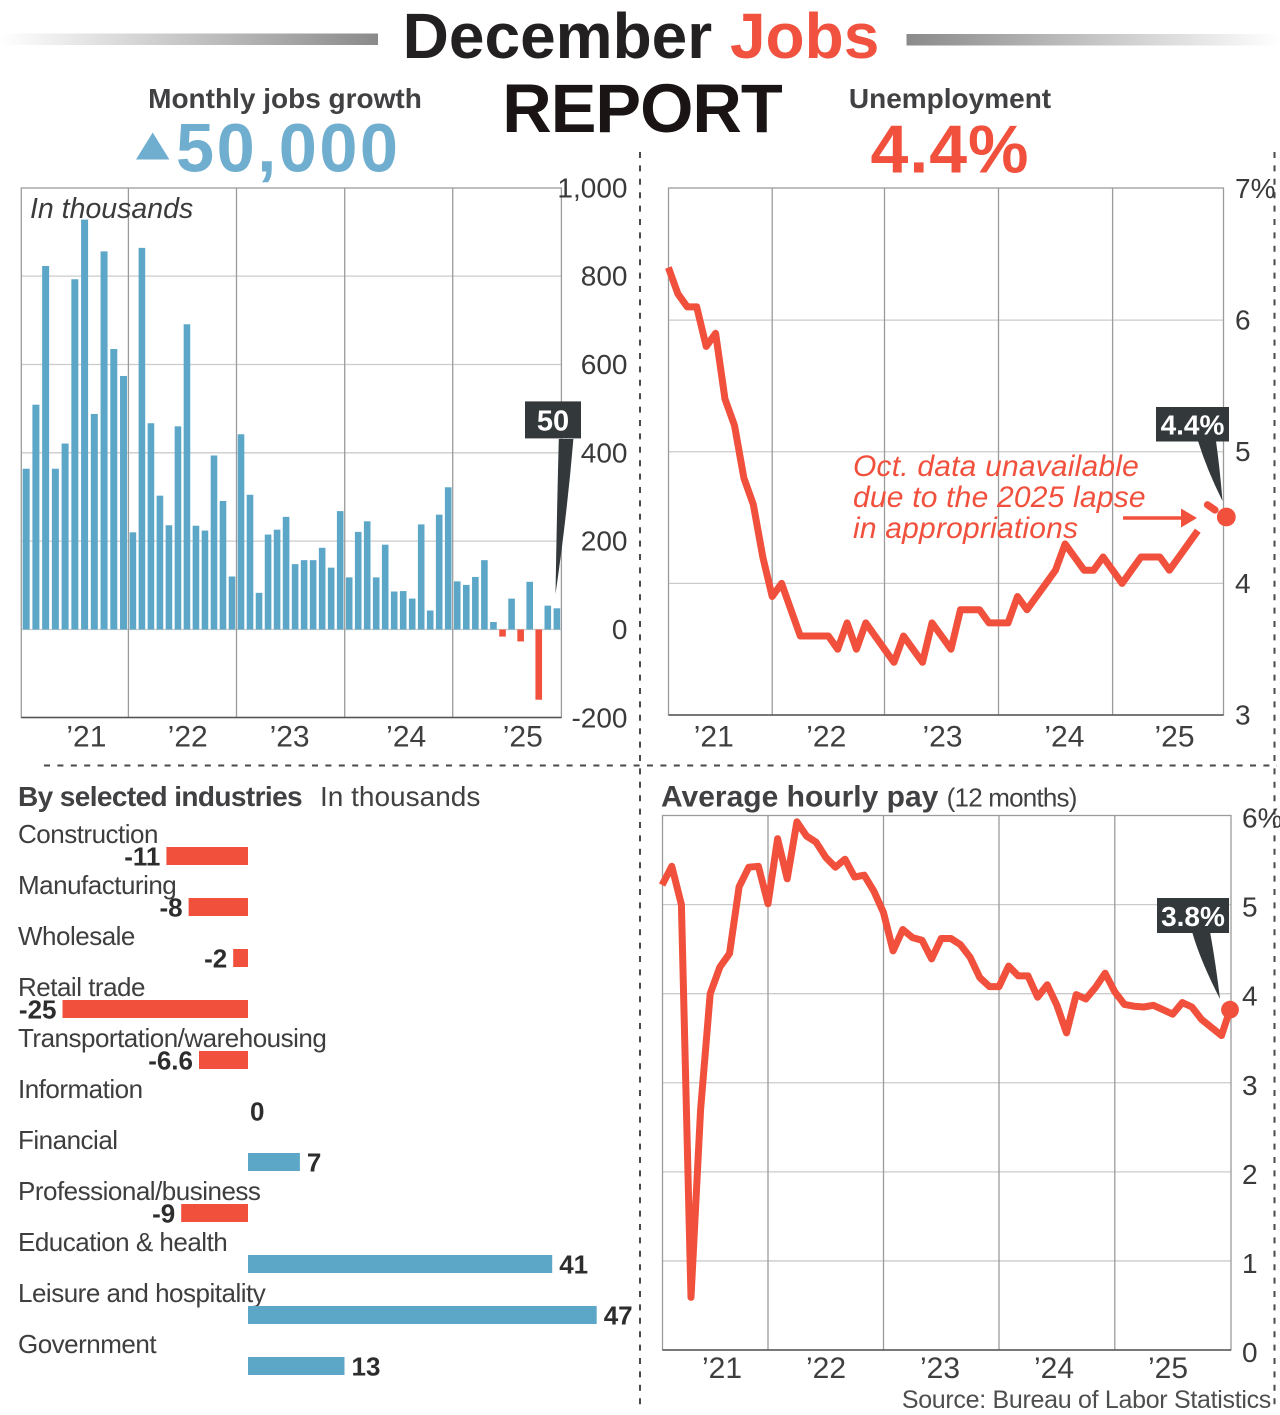 The width and height of the screenshot is (1280, 1415). What do you see at coordinates (80, 1089) in the screenshot?
I see `svg-text: Information` at bounding box center [80, 1089].